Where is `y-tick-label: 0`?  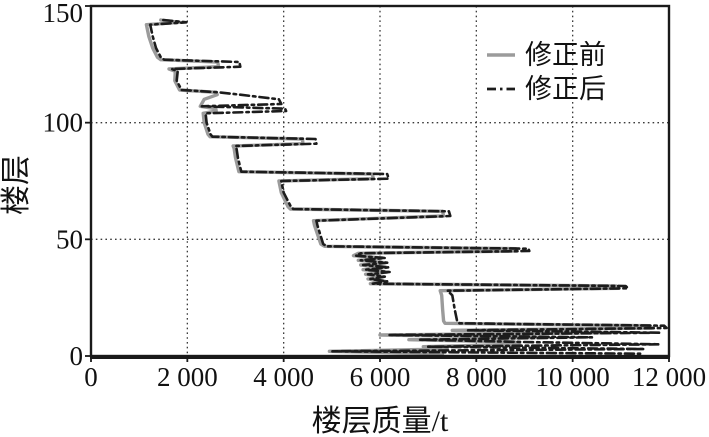
y-tick-label: 0 is located at coordinates (77, 356).